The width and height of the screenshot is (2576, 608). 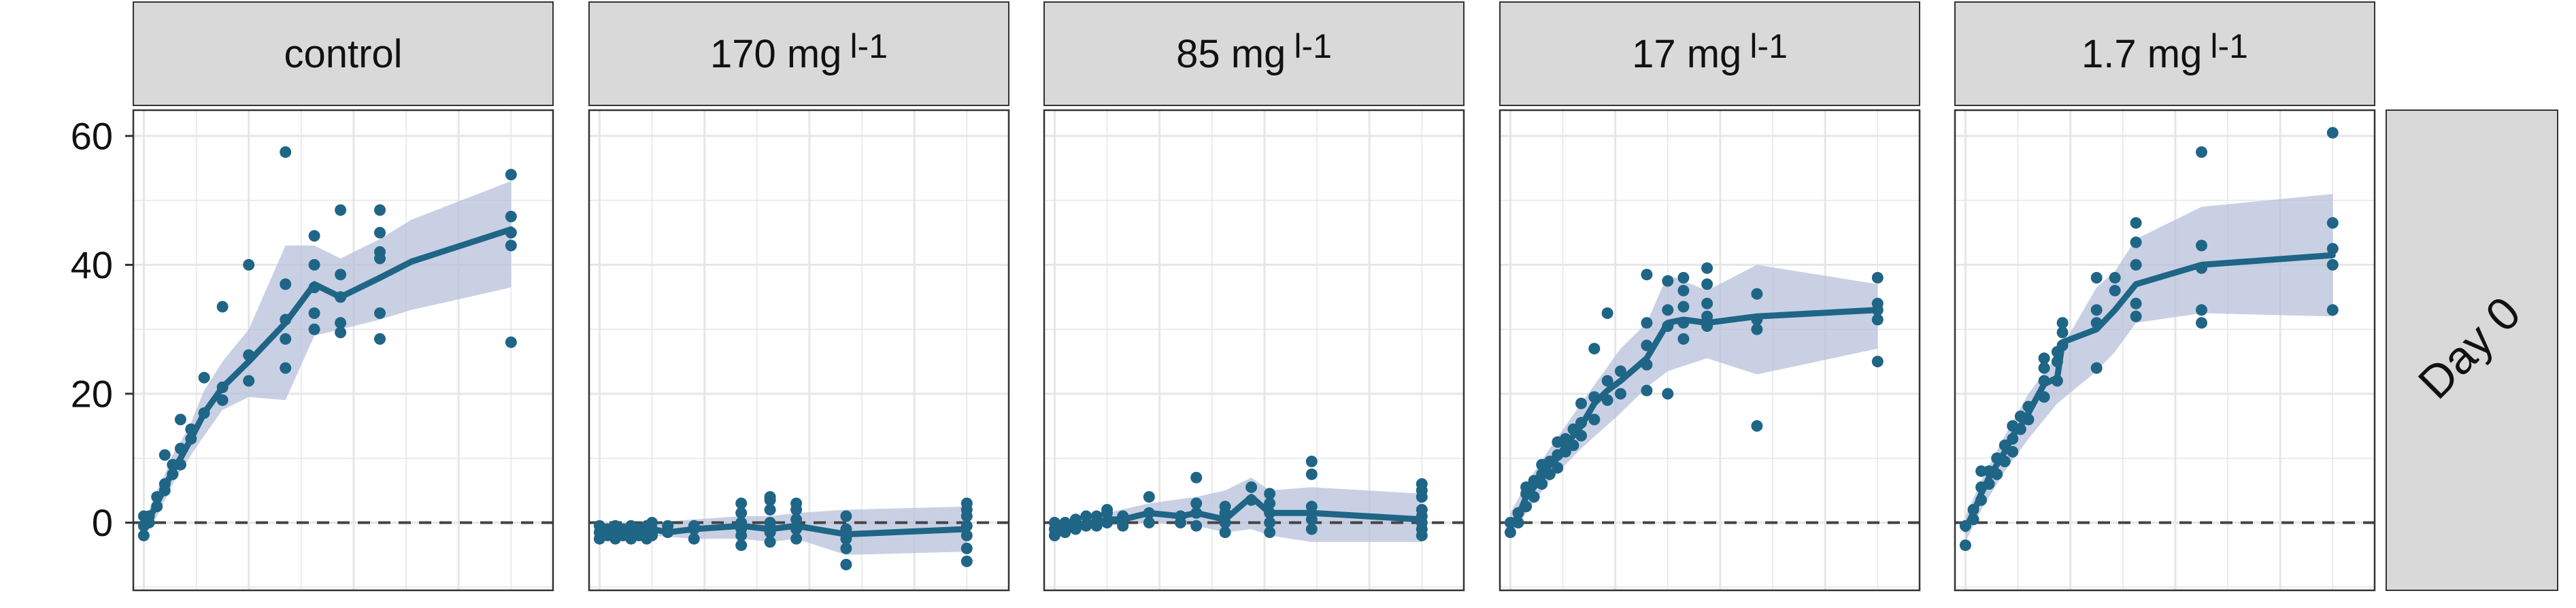 I want to click on strip-label: control, so click(x=343, y=54).